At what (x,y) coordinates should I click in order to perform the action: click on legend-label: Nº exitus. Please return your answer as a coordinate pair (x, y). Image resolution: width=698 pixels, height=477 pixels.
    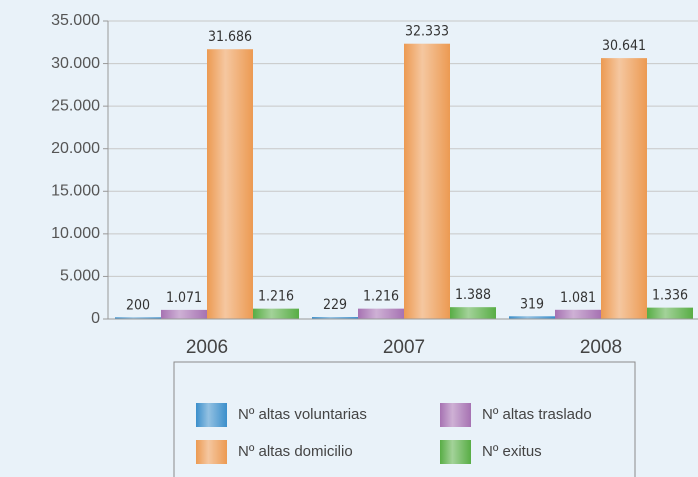
    Looking at the image, I should click on (512, 451).